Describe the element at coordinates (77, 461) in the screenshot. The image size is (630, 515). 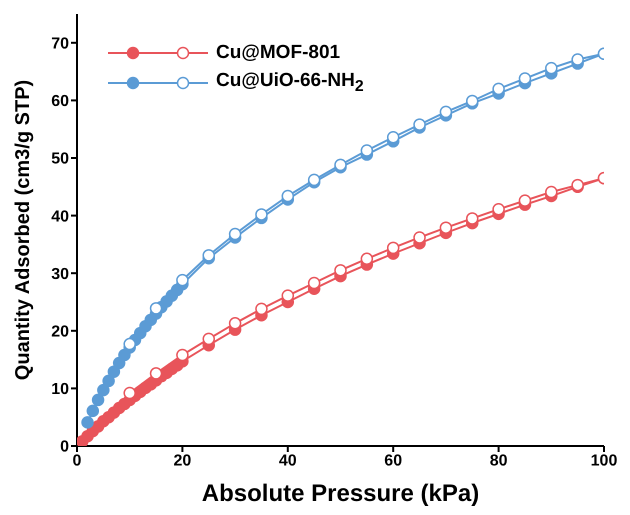
I see `x-tick-label: 0` at that location.